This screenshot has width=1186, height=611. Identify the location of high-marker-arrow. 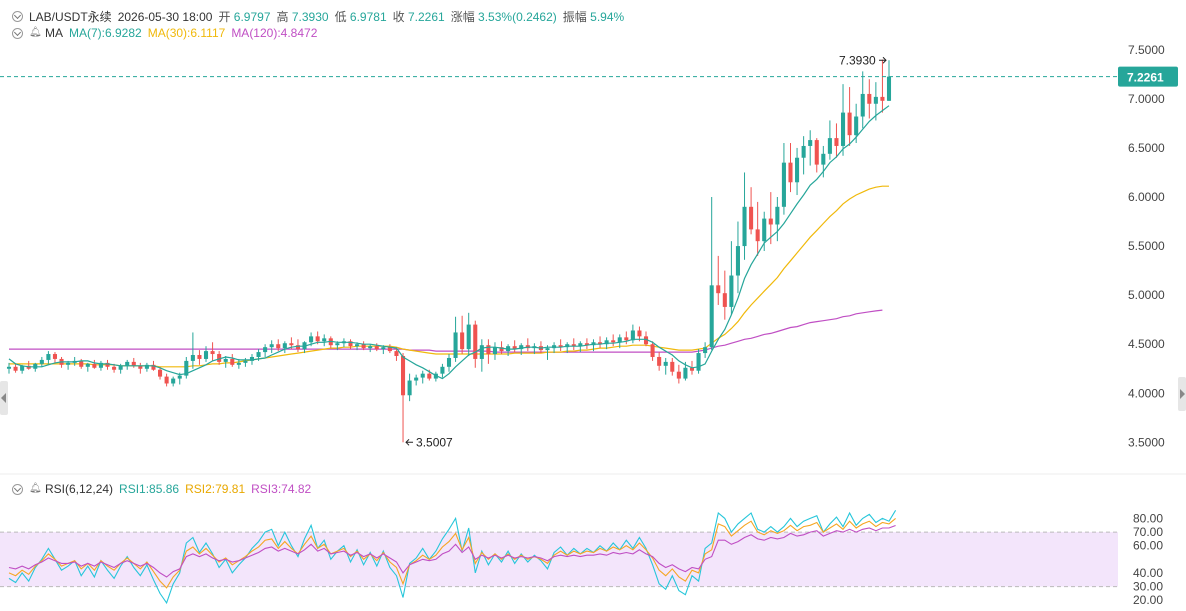
(883, 60).